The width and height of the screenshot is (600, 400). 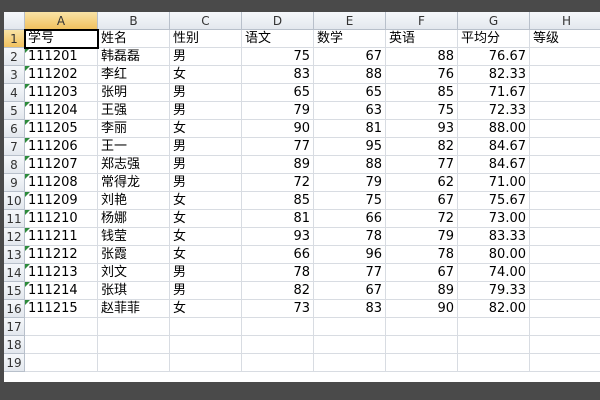 What do you see at coordinates (350, 219) in the screenshot?
I see `cell: 66` at bounding box center [350, 219].